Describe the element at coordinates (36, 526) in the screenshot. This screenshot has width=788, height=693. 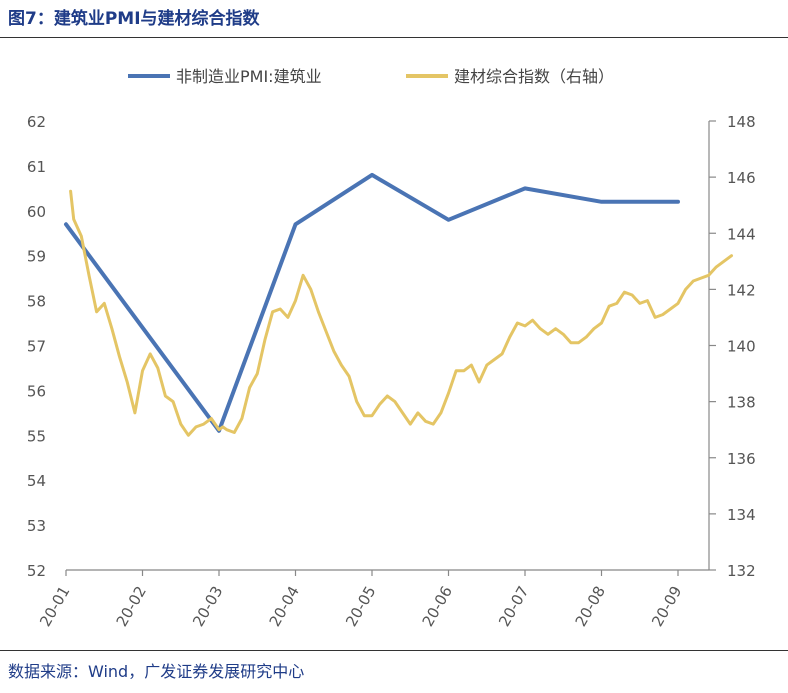
I see `left-tick-label: 53` at that location.